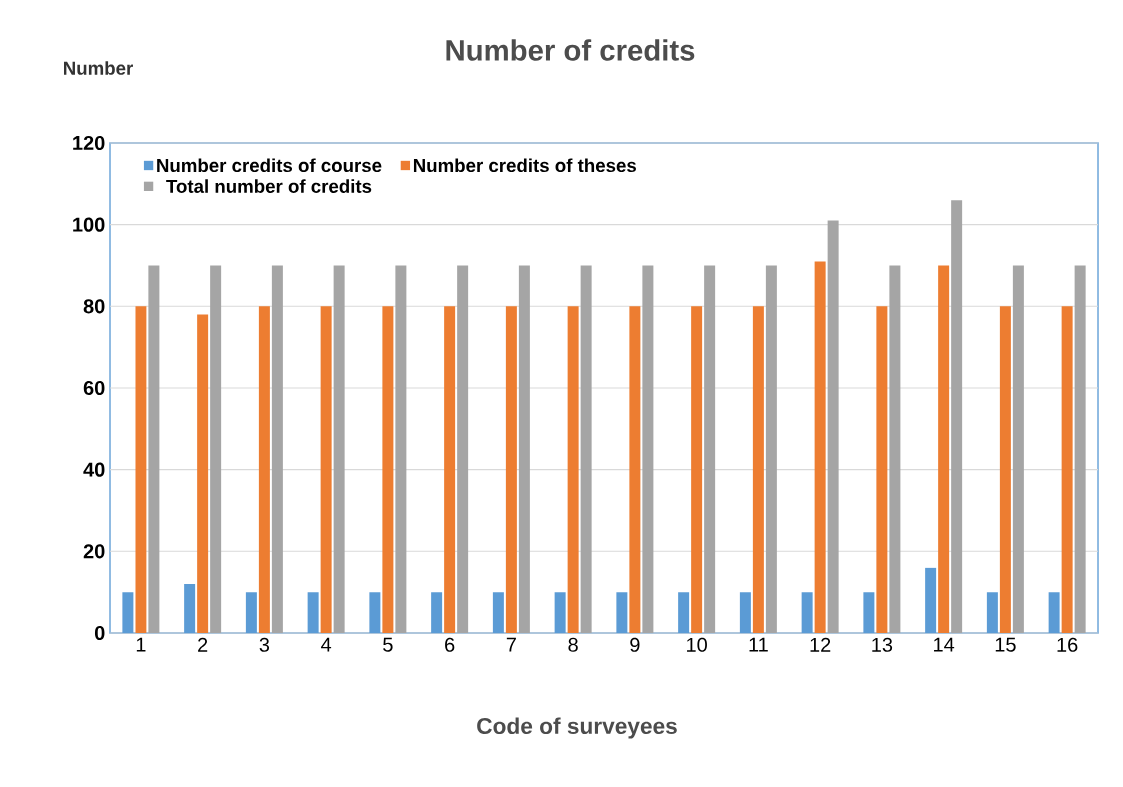 This screenshot has height=787, width=1123. What do you see at coordinates (573, 644) in the screenshot?
I see `x-tick-label: 8` at bounding box center [573, 644].